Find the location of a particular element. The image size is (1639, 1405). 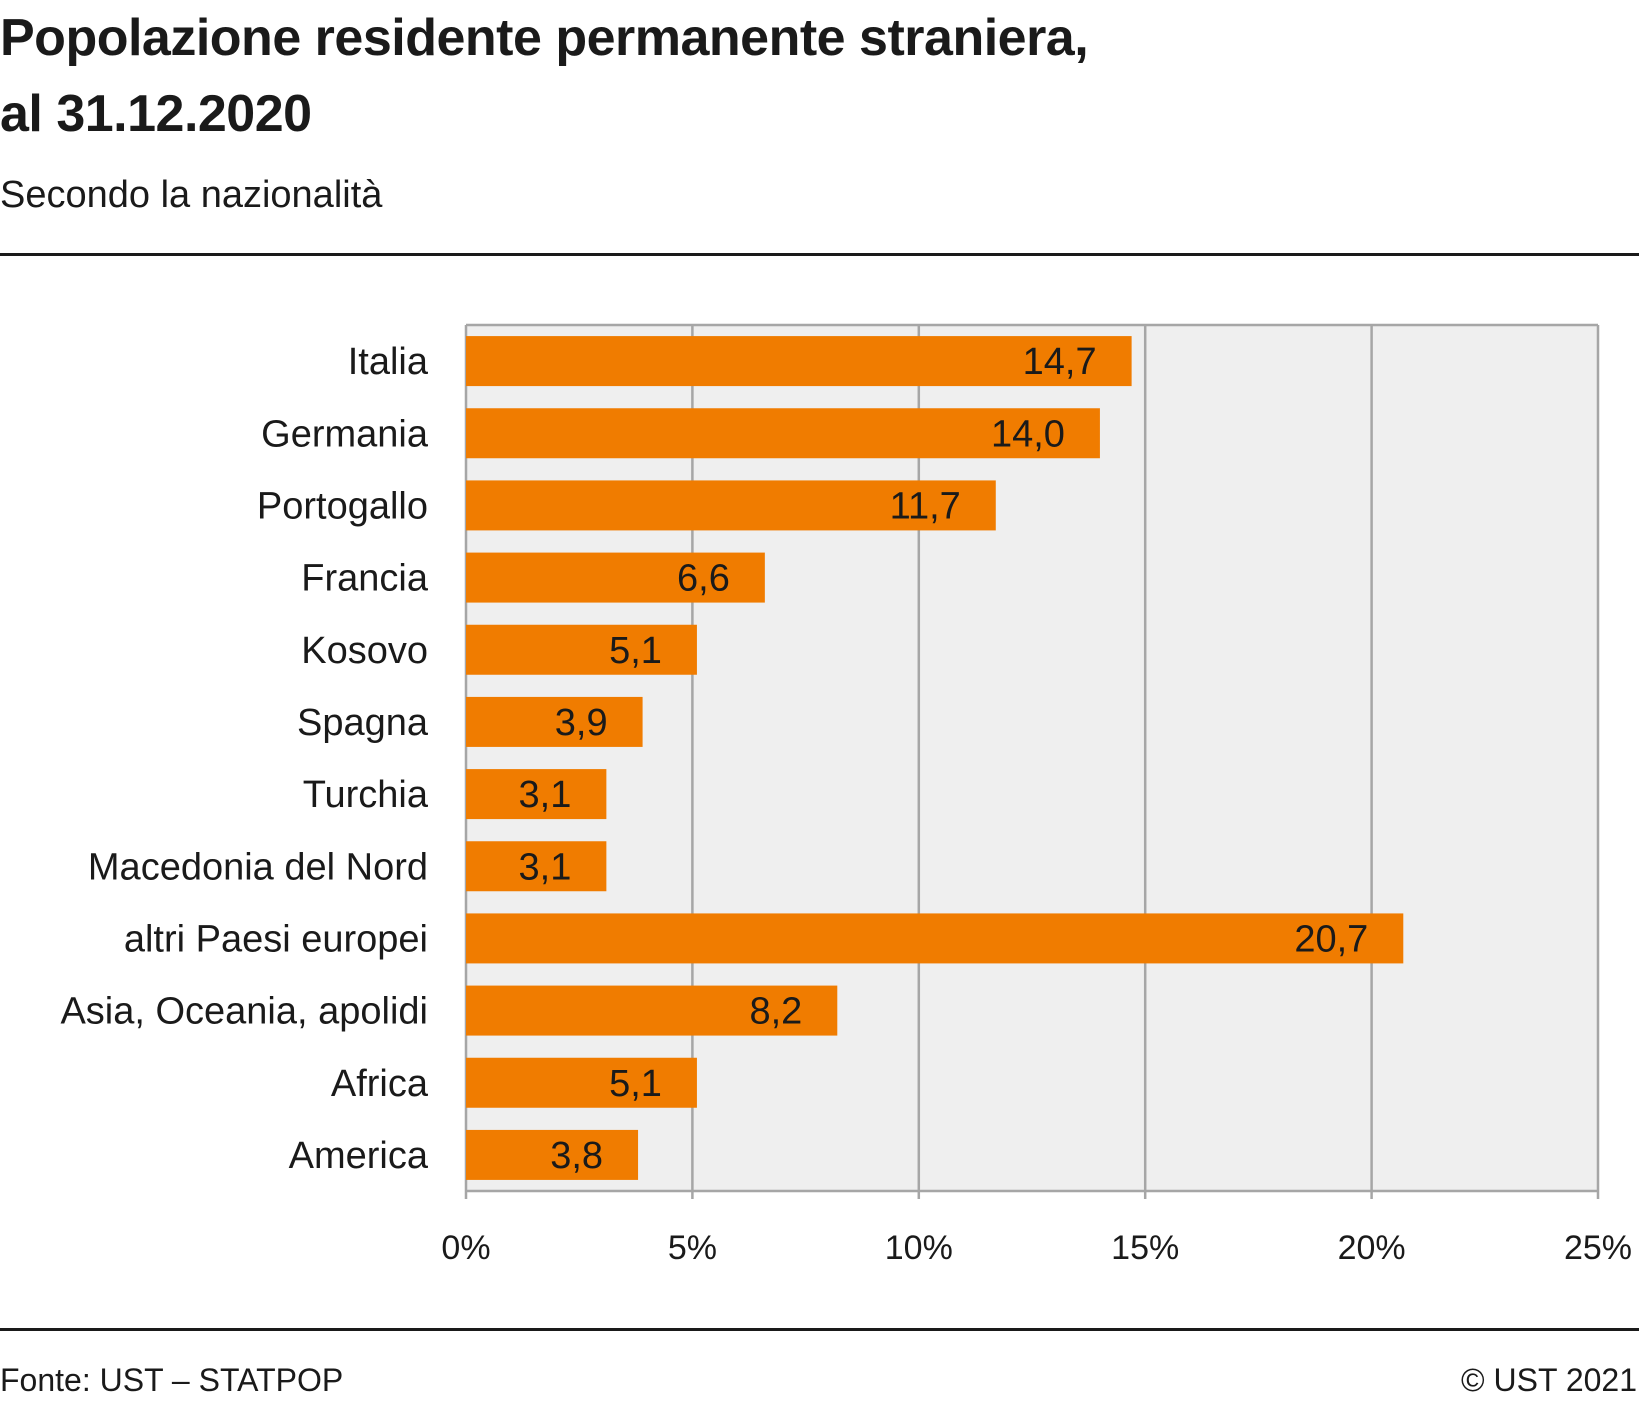

source-note: Fonte: UST – STATPOP is located at coordinates (172, 1380).